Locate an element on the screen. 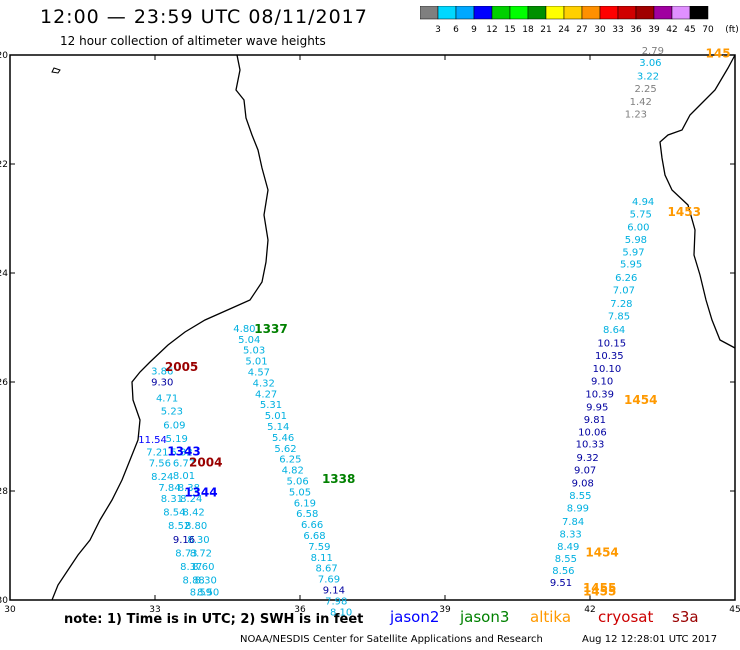 The height and width of the screenshot is (650, 740). wave-height-value: 10.33 is located at coordinates (590, 444).